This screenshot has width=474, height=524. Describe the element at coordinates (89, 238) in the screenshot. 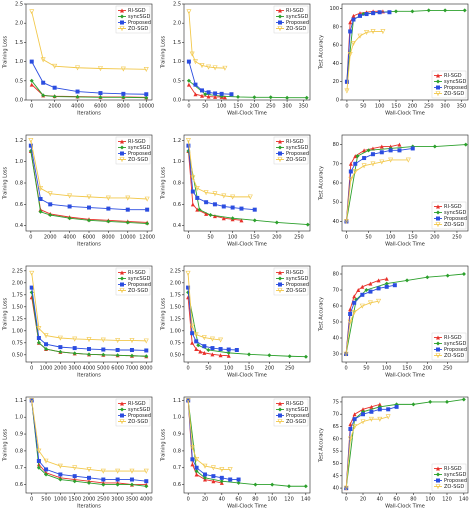

I see `x-tick-label: 6000` at that location.